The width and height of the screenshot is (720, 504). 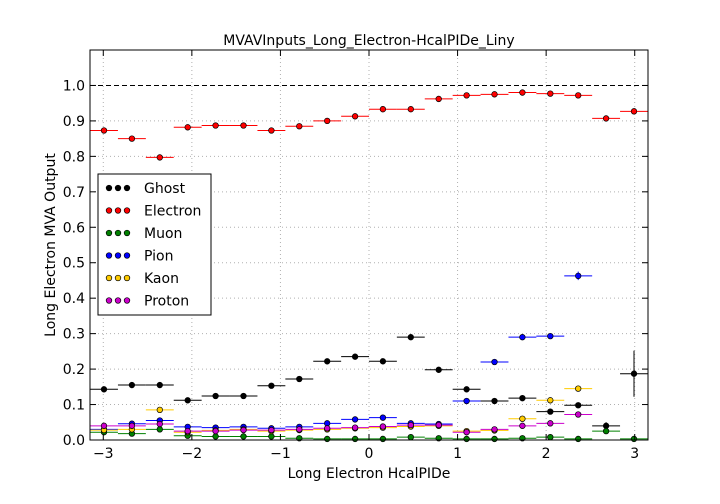 What do you see at coordinates (166, 302) in the screenshot?
I see `legend-label: Proton` at bounding box center [166, 302].